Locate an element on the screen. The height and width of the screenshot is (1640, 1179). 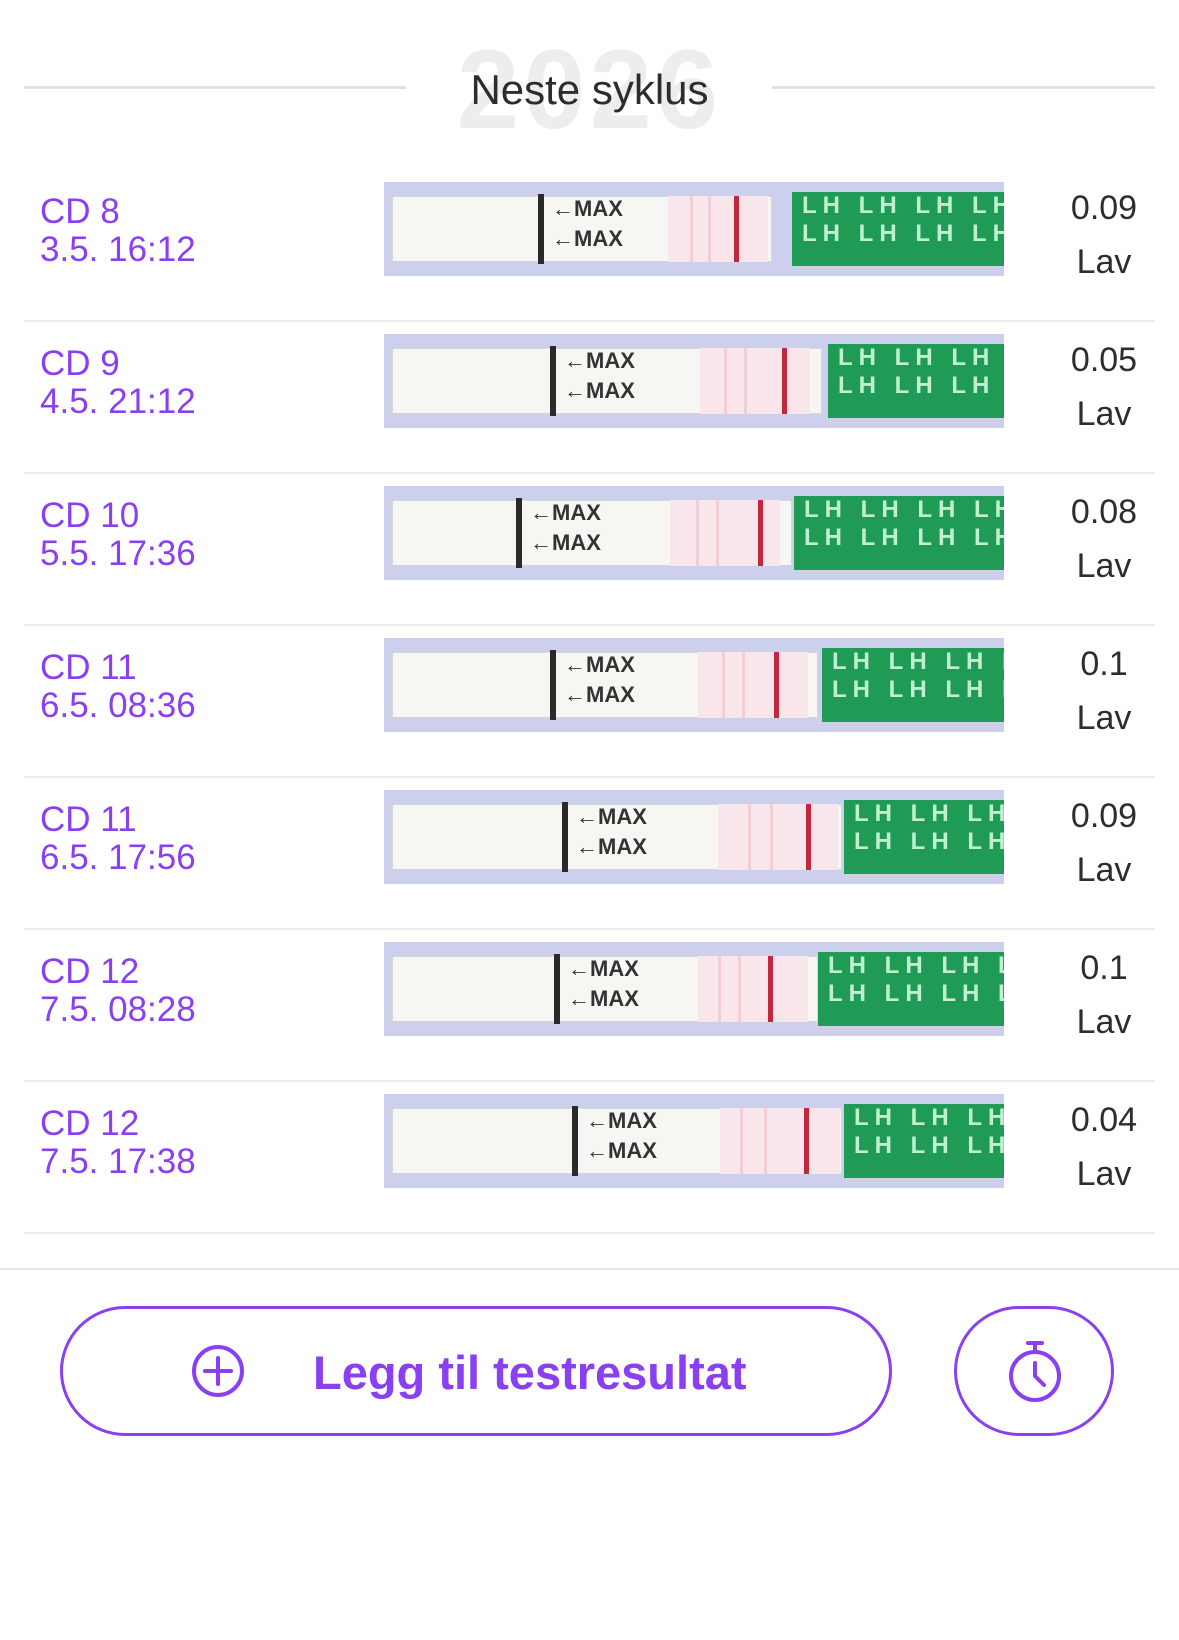
header: 2026 Neste syklus is located at coordinates (589, 90).